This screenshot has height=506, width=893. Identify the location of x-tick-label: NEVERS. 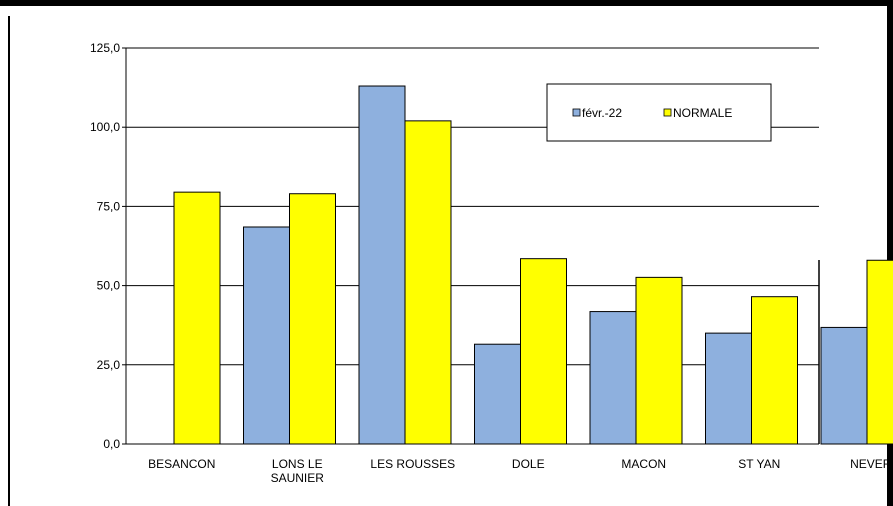
(871, 464).